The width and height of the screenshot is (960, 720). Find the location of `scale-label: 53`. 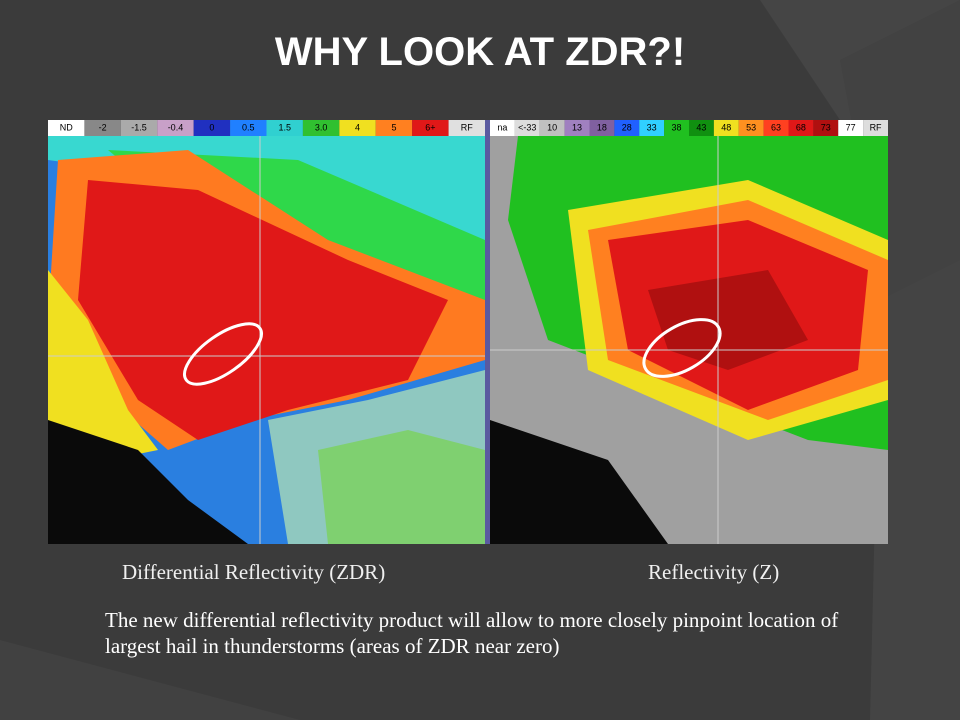

scale-label: 53 is located at coordinates (751, 127).